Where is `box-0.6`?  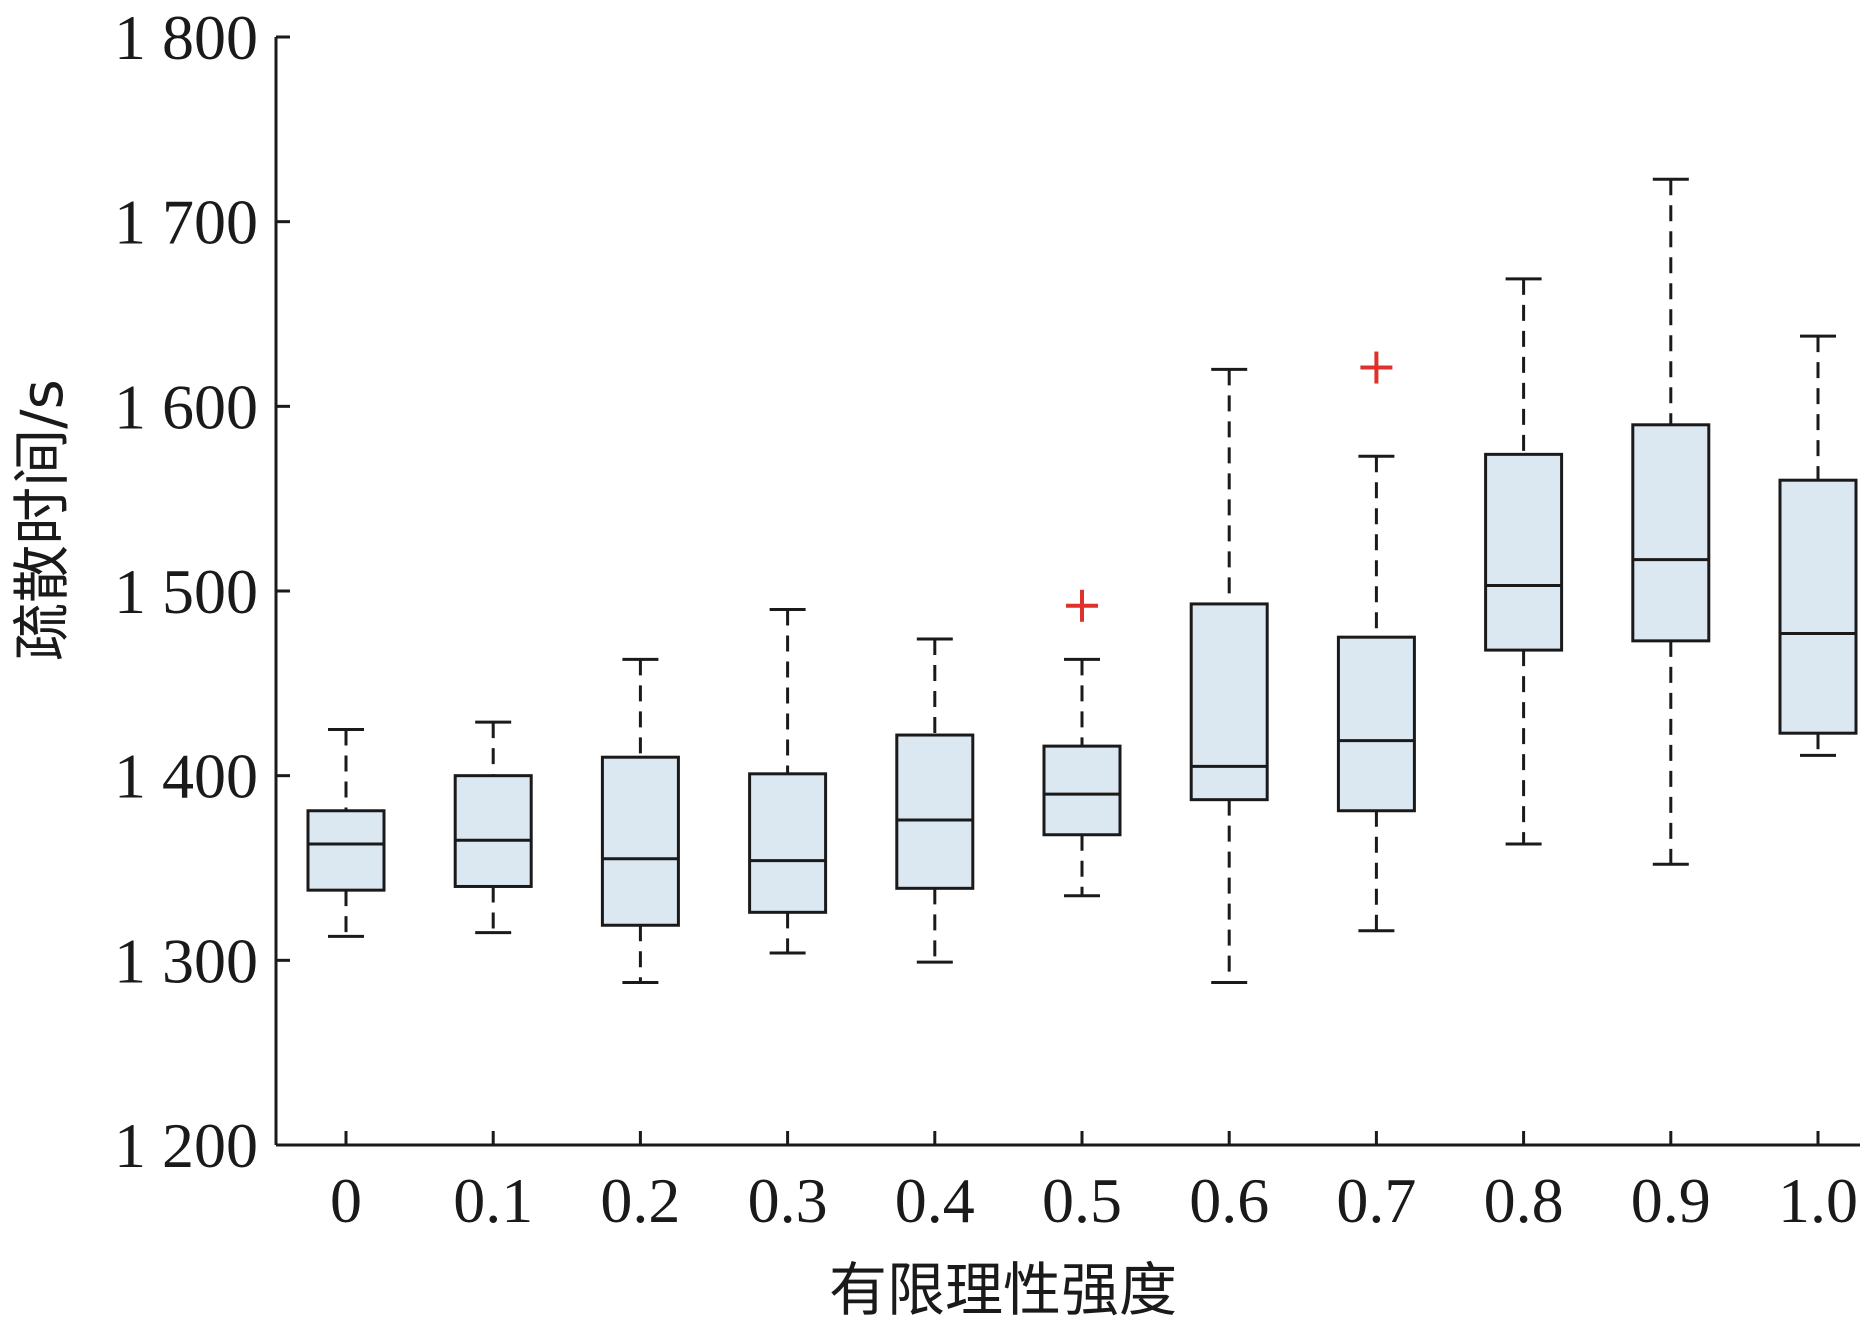
box-0.6 is located at coordinates (1229, 675).